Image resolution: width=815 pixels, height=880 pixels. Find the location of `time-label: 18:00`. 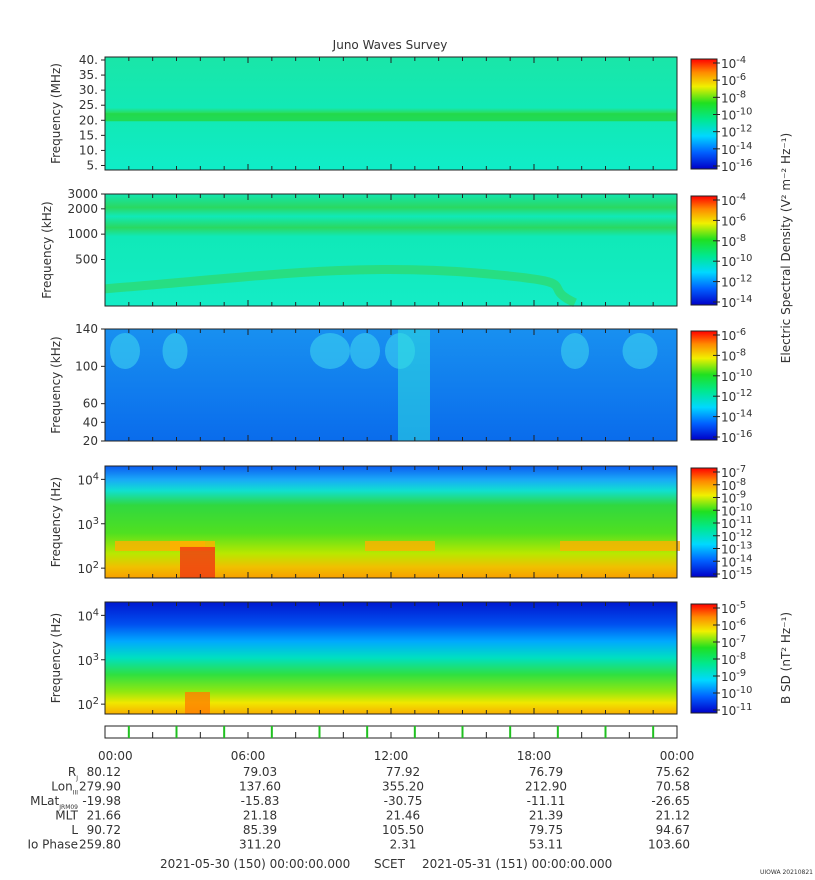

time-label: 18:00 is located at coordinates (534, 756).